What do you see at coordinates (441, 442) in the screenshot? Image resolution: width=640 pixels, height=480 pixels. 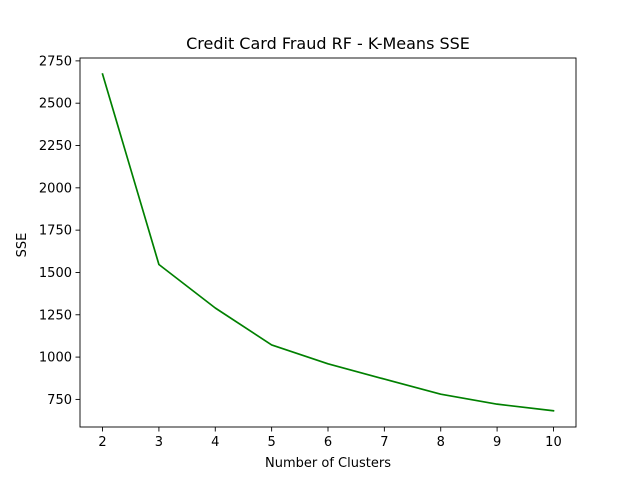 I see `x-tick-label: 8` at bounding box center [441, 442].